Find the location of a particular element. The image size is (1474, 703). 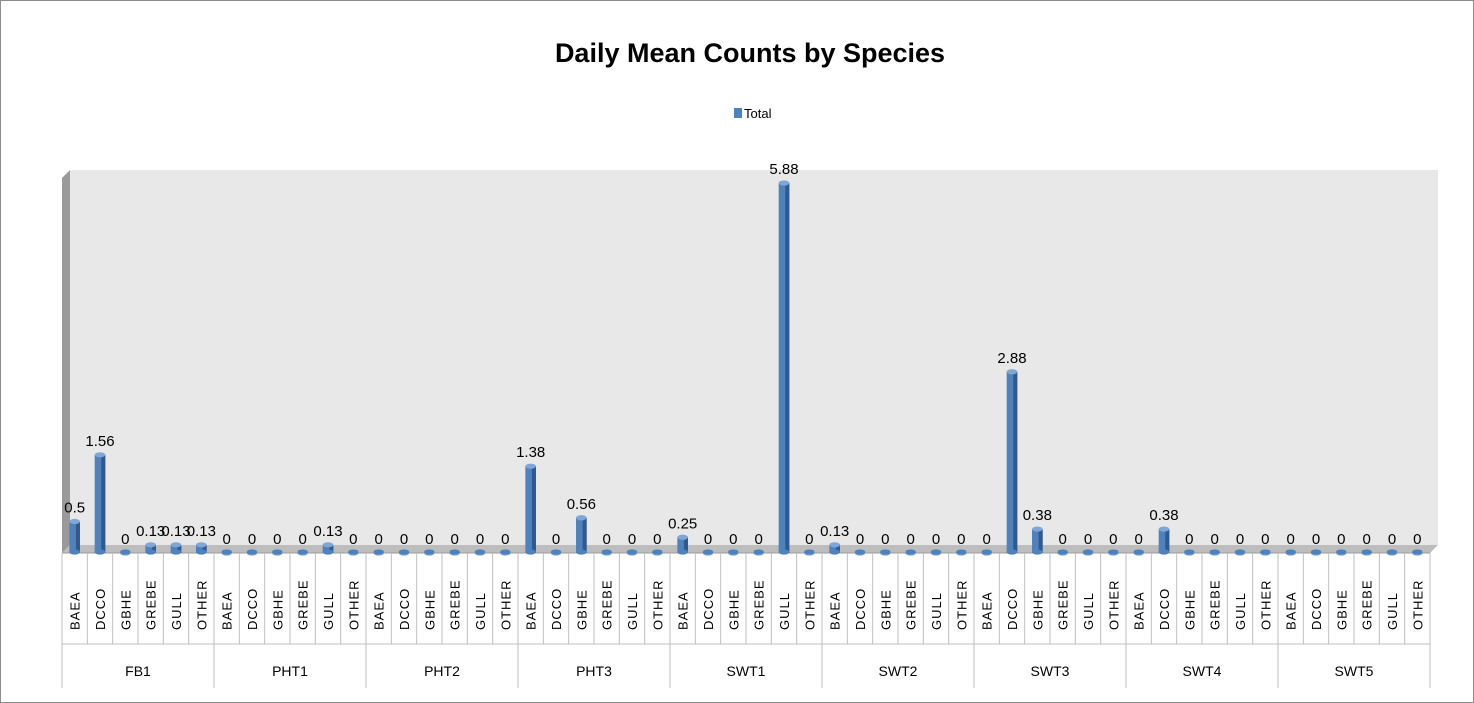

data-label: 1.56 is located at coordinates (99, 441).